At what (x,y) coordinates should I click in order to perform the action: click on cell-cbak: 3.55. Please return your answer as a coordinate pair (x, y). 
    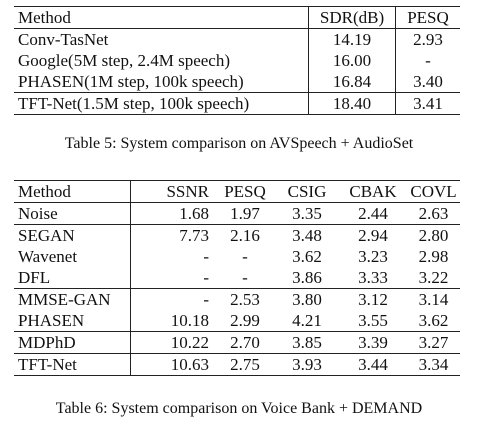
    Looking at the image, I should click on (373, 320).